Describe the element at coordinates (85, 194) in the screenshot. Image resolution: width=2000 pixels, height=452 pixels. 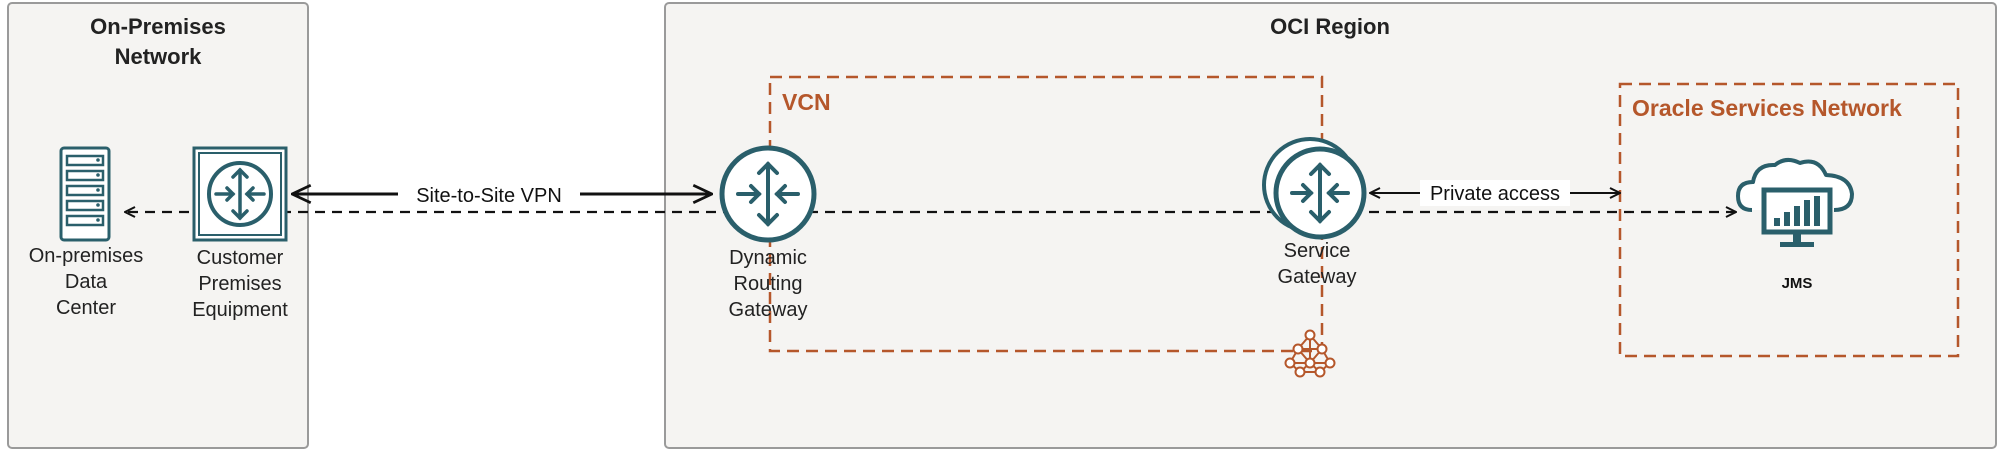
I see `server-rack-icon` at that location.